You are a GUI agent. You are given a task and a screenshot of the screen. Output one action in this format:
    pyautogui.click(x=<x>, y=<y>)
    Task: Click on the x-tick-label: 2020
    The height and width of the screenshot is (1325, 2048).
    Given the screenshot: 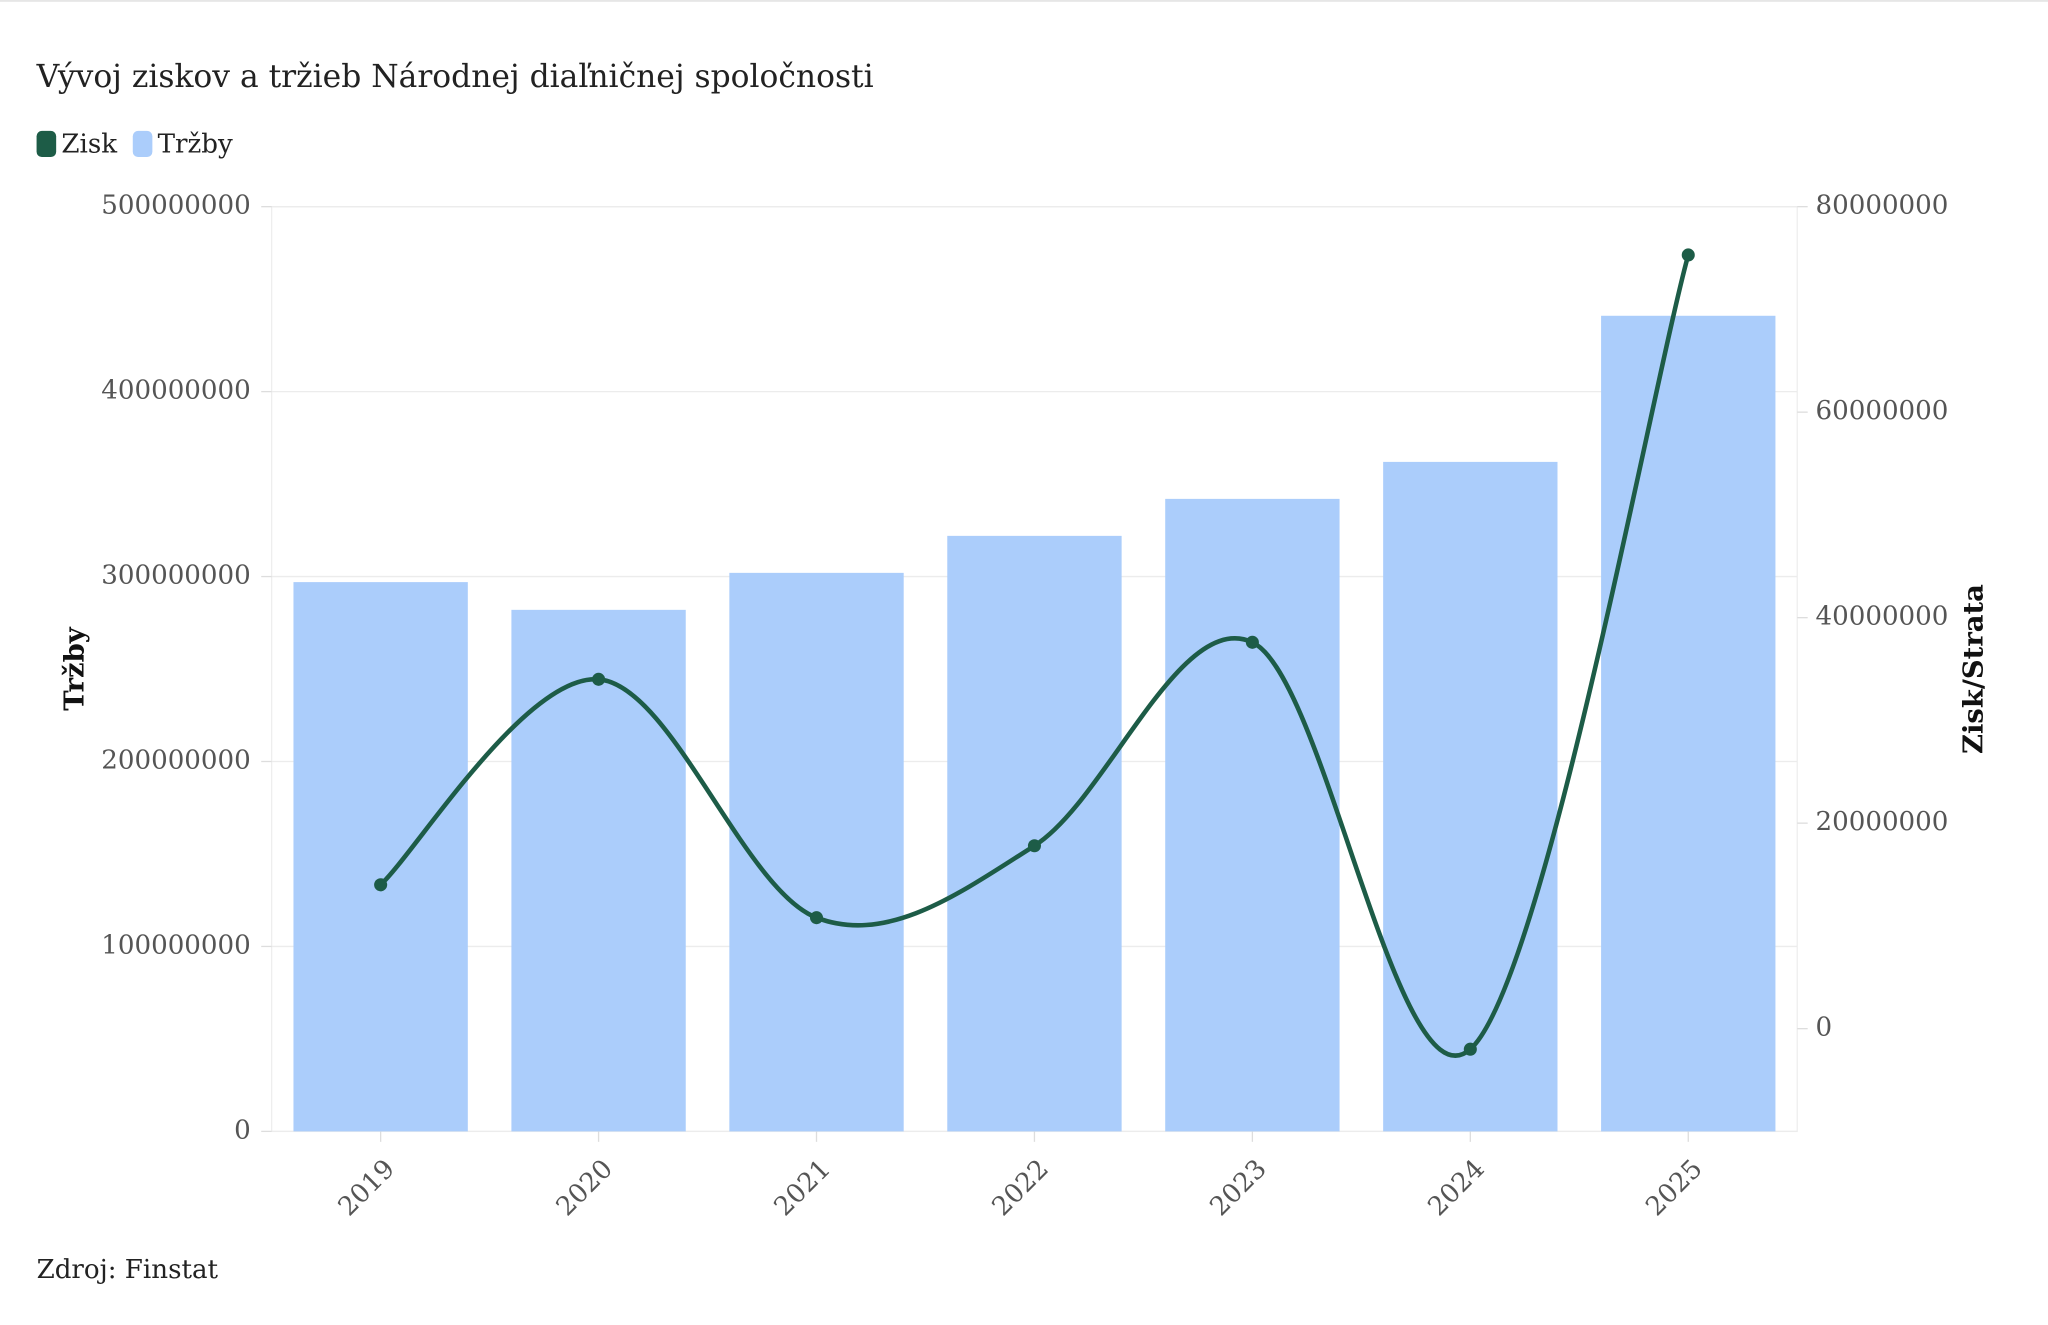 What is the action you would take?
    pyautogui.click(x=585, y=1188)
    